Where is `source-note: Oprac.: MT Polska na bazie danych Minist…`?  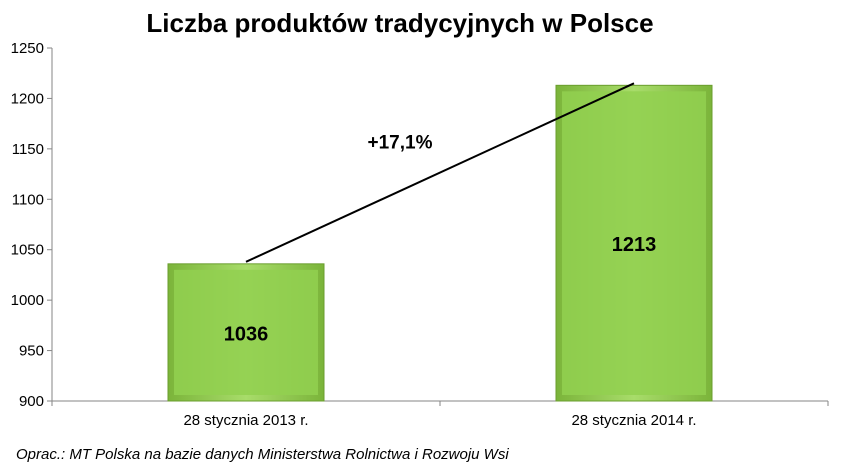 source-note: Oprac.: MT Polska na bazie danych Minist… is located at coordinates (262, 454).